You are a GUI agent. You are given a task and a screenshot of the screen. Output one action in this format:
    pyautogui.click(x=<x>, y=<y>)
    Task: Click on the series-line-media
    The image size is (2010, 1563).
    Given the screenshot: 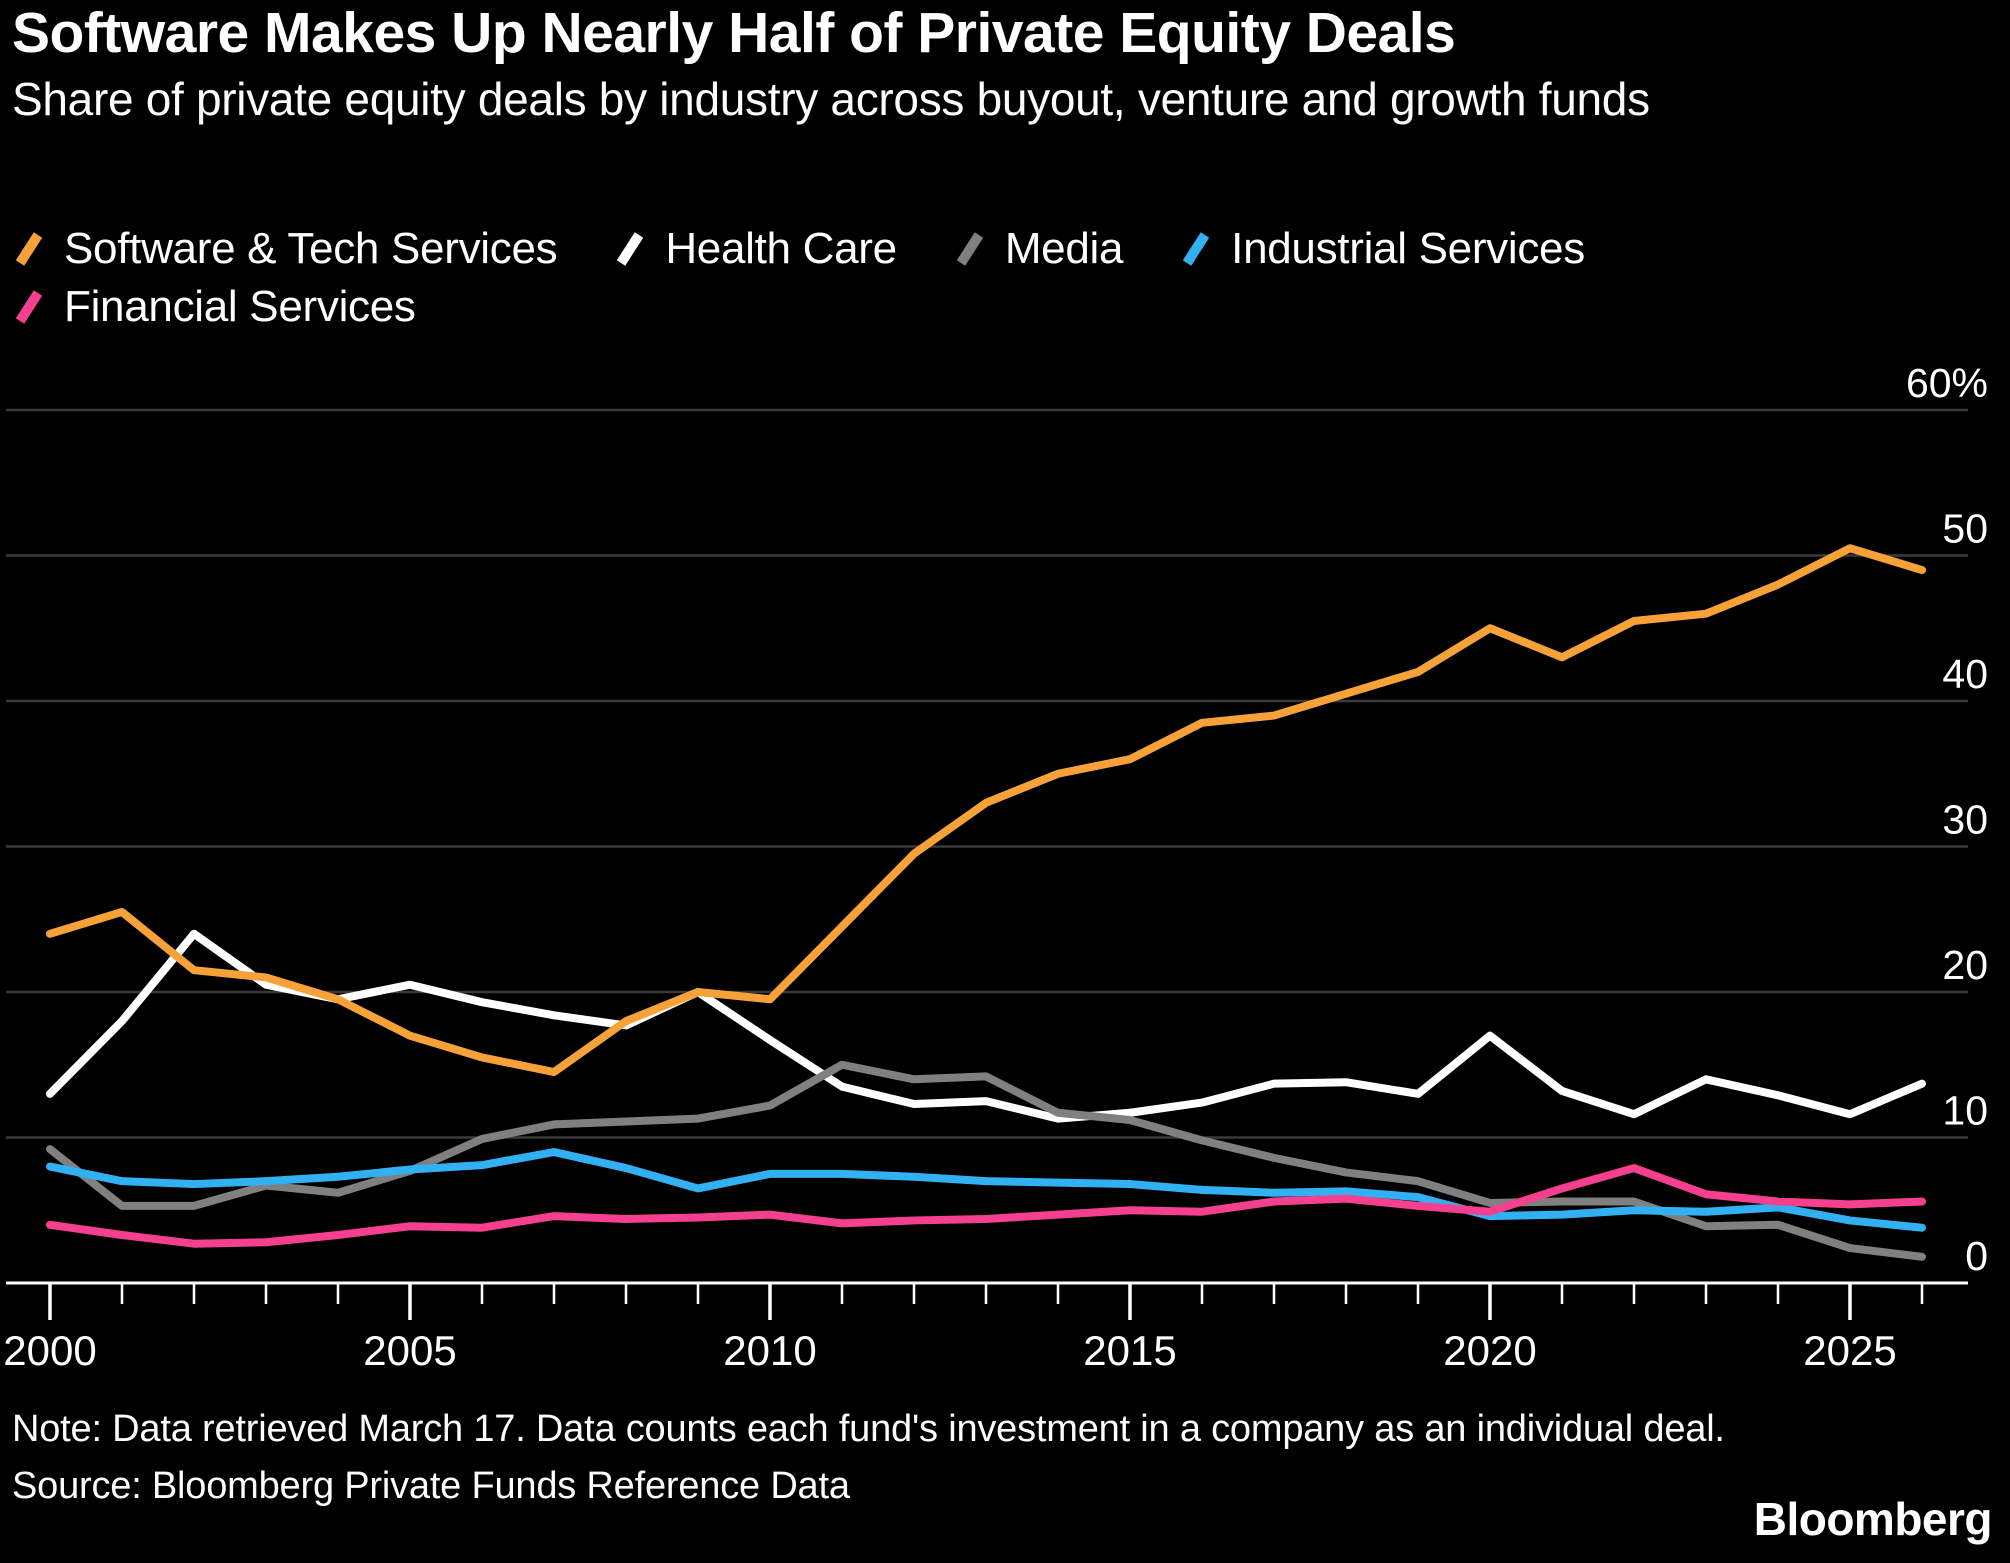 What is the action you would take?
    pyautogui.click(x=986, y=1160)
    